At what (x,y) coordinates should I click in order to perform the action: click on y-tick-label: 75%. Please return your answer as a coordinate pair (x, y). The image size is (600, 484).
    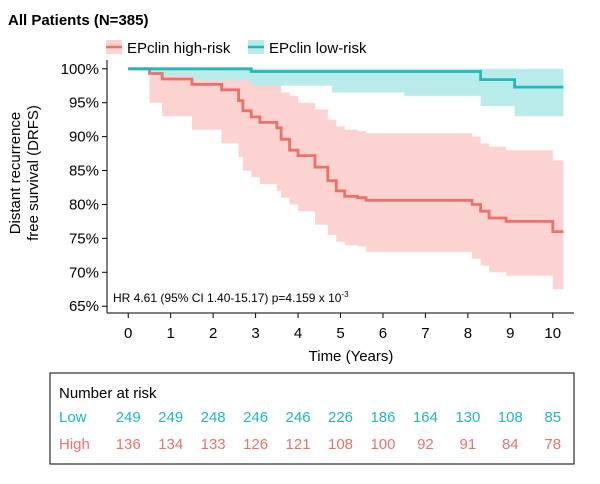
    Looking at the image, I should click on (84, 238).